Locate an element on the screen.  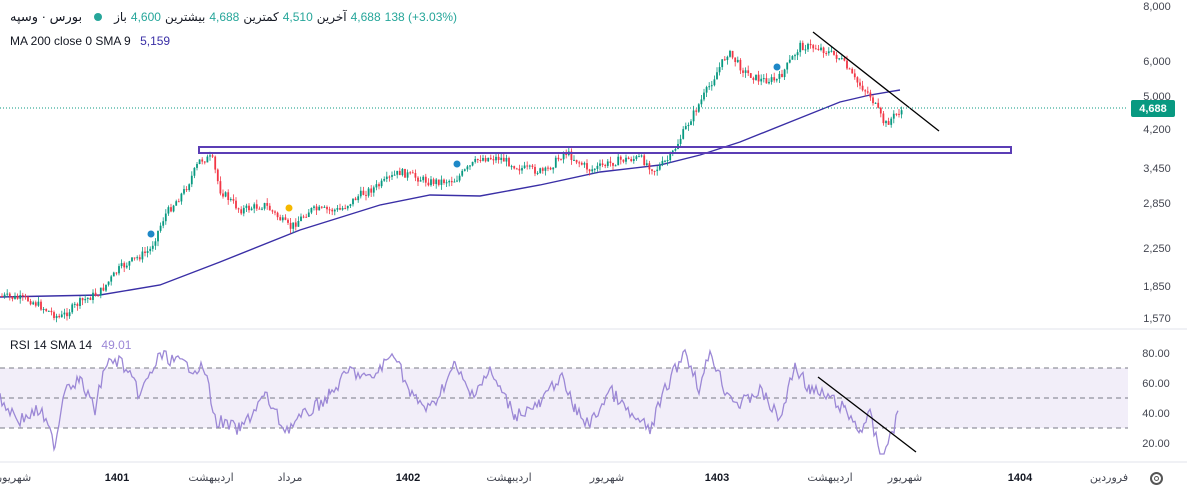
time-tick-label: اردیبهشت is located at coordinates (210, 478).